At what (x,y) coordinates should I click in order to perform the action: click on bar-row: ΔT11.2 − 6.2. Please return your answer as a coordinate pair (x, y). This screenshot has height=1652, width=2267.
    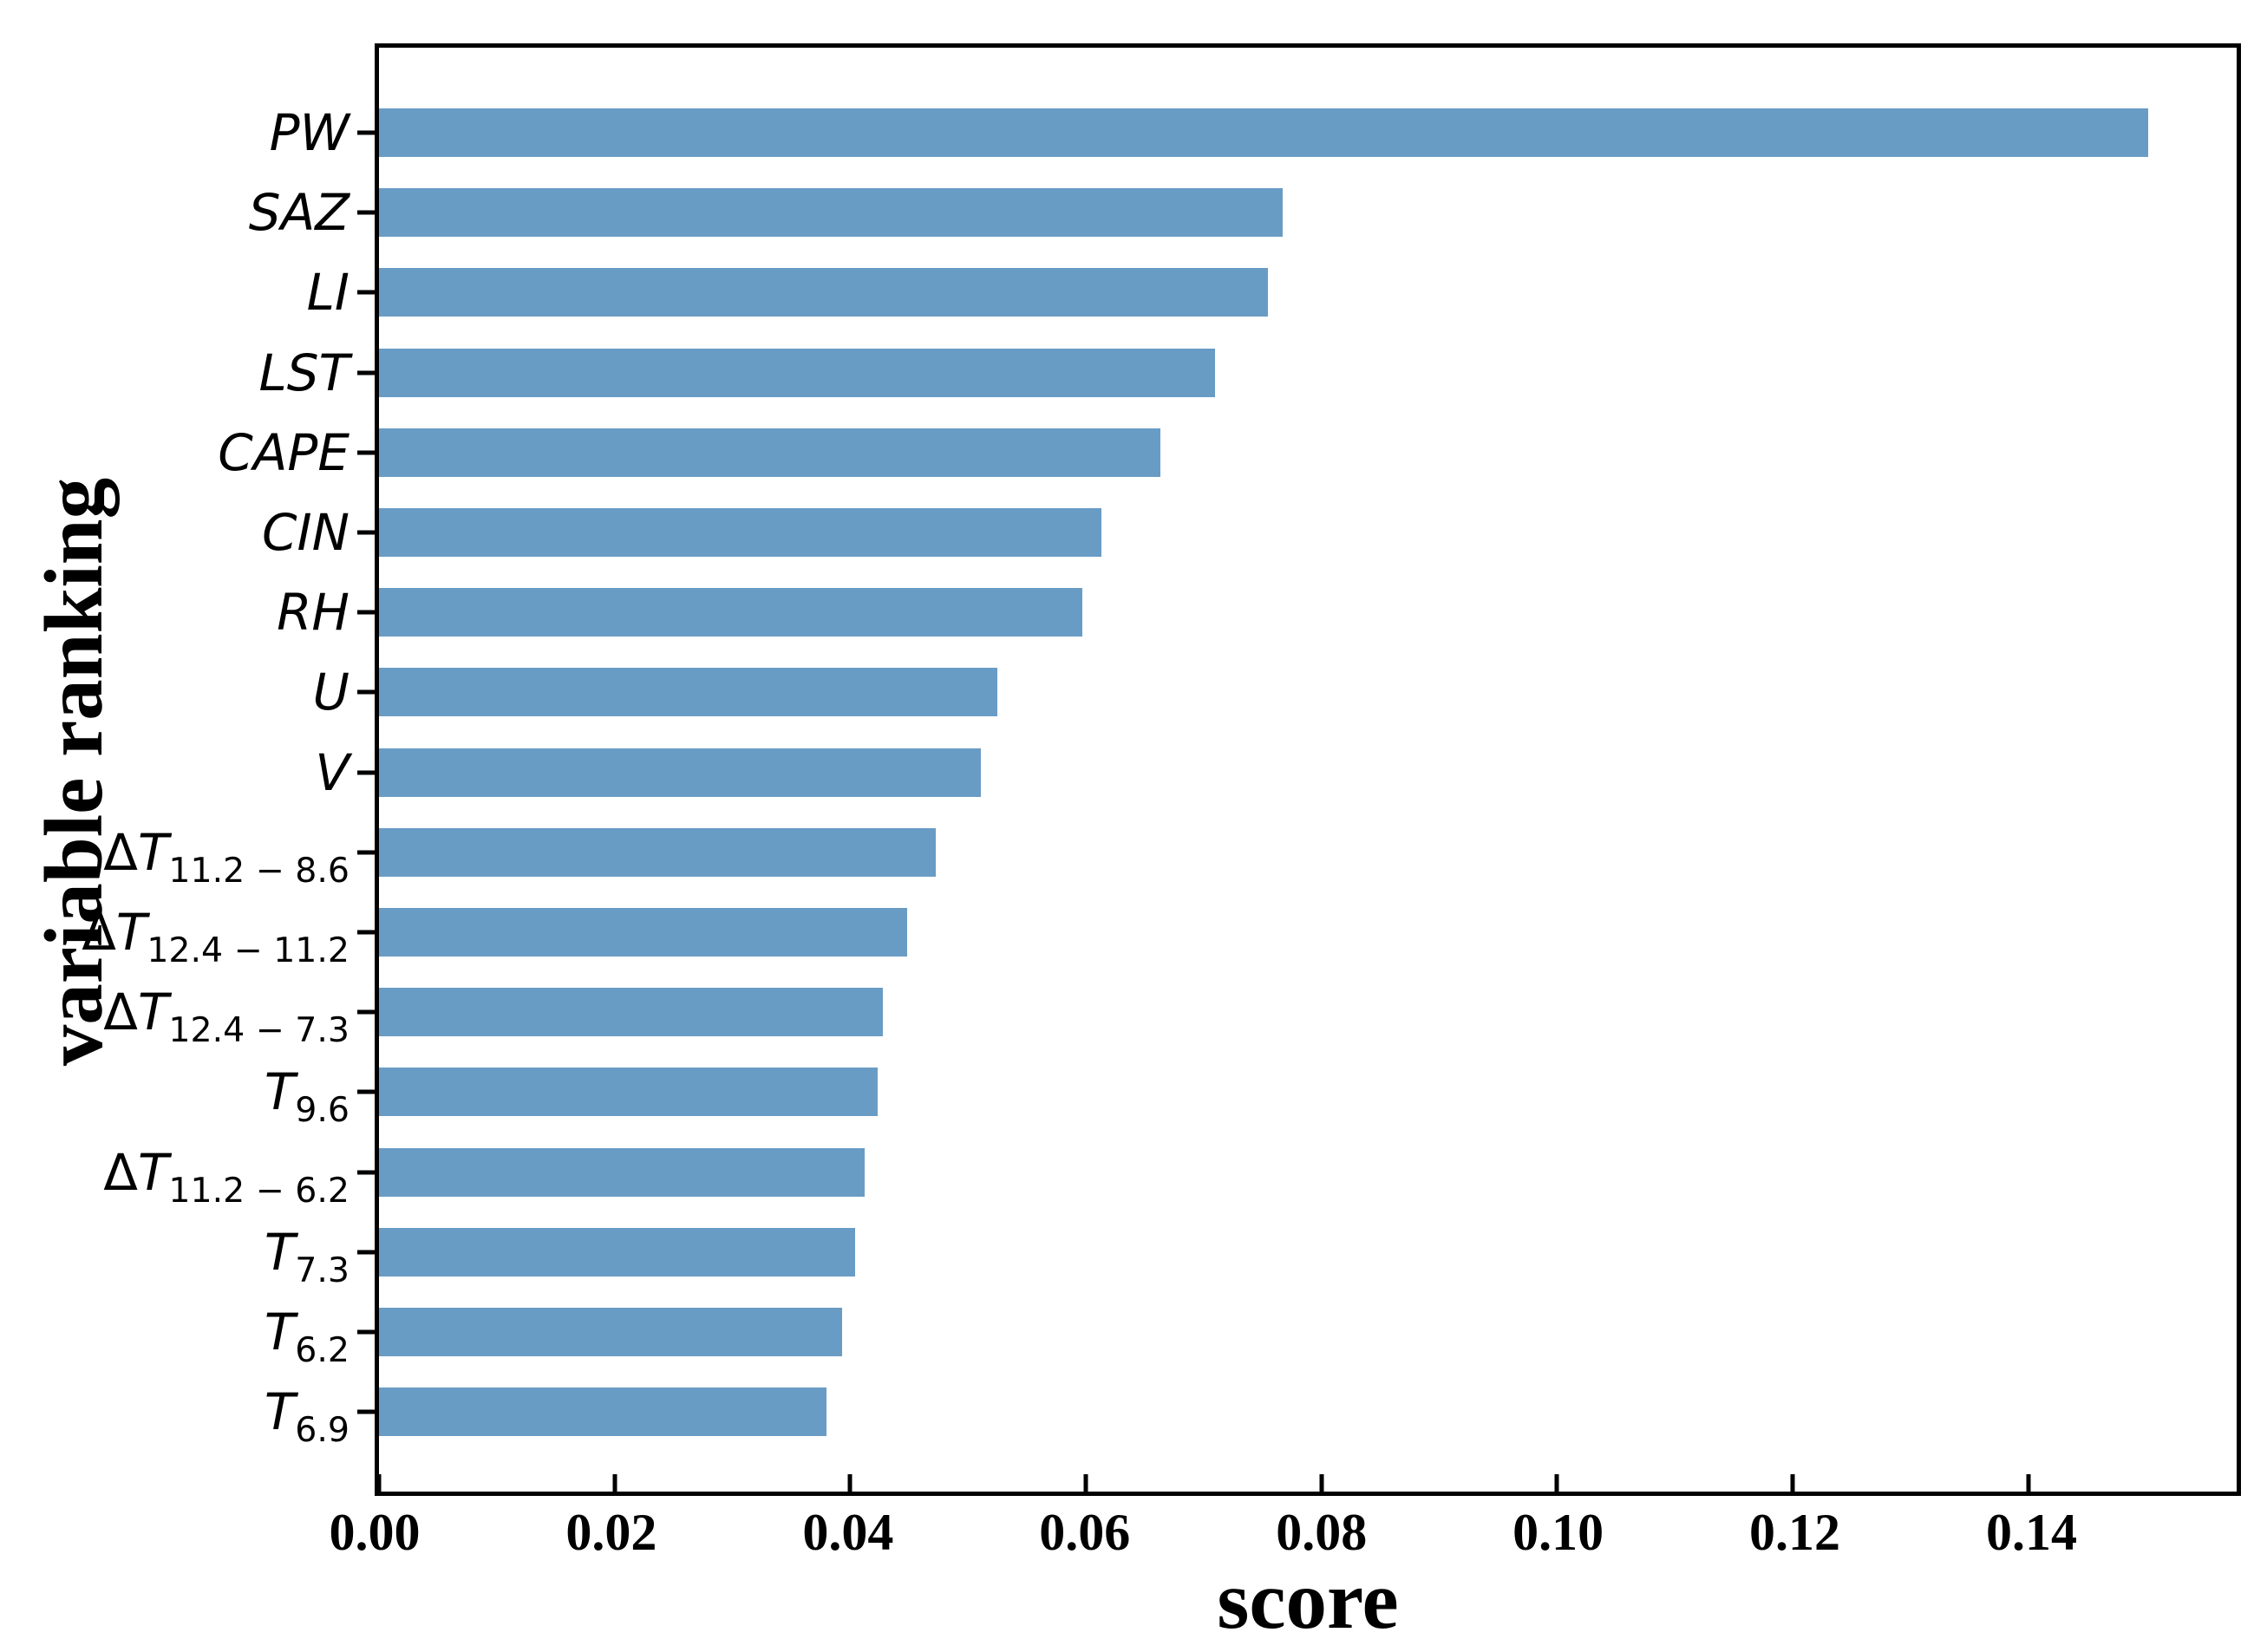
    Looking at the image, I should click on (1170, 1172).